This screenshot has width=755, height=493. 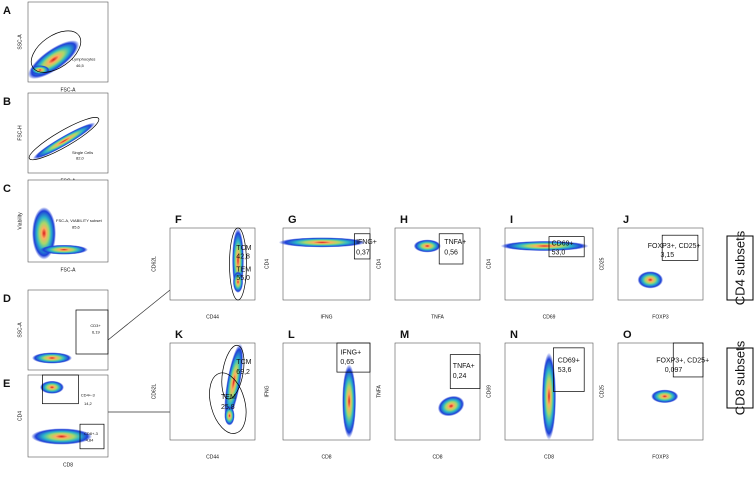 I want to click on gate-value: 3,15, so click(x=668, y=255).